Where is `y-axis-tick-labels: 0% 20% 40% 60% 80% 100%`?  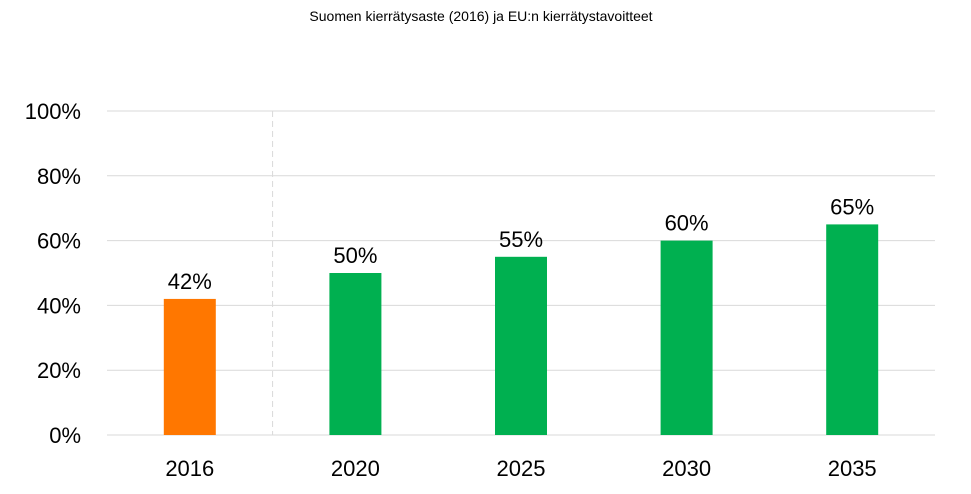 y-axis-tick-labels: 0% 20% 40% 60% 80% 100% is located at coordinates (53, 273).